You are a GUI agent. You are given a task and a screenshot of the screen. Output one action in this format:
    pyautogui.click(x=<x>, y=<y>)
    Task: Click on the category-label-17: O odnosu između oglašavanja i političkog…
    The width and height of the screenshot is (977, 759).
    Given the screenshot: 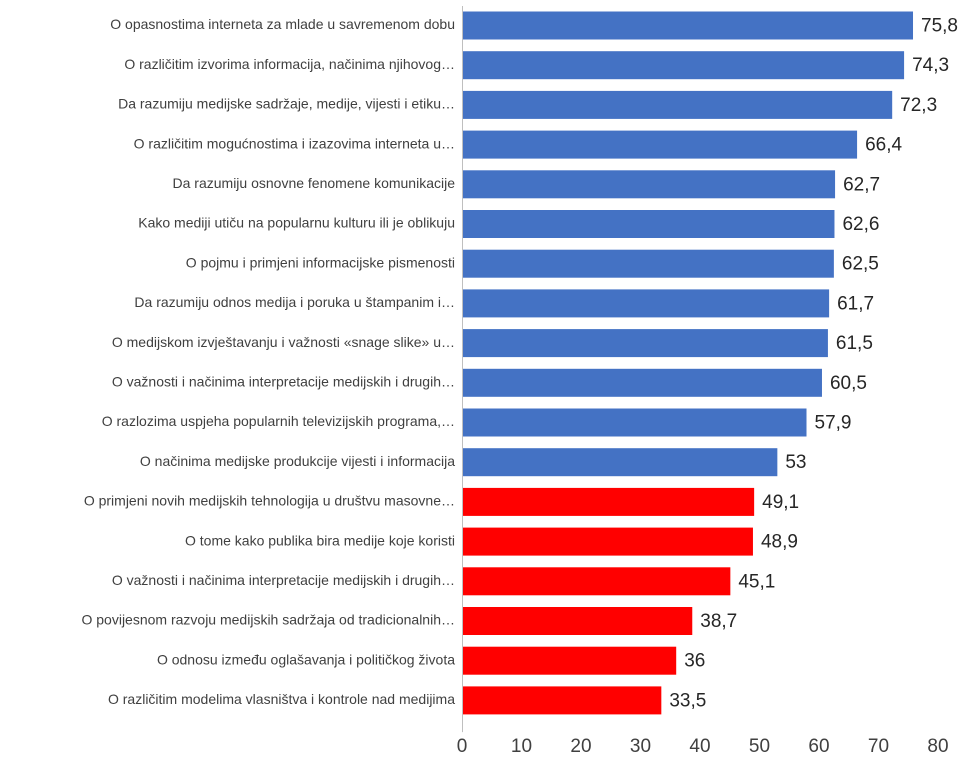 What is the action you would take?
    pyautogui.click(x=306, y=659)
    